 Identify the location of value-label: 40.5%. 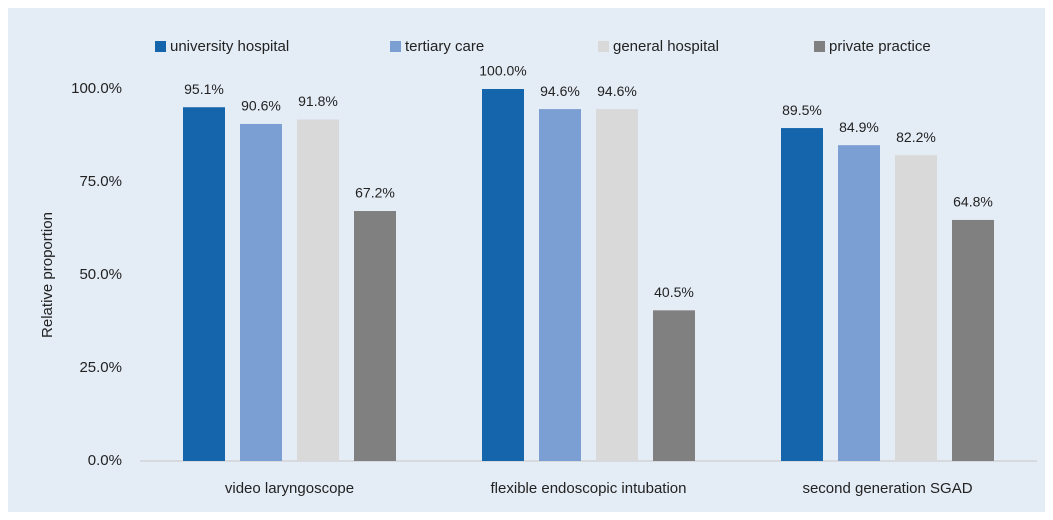
(674, 292).